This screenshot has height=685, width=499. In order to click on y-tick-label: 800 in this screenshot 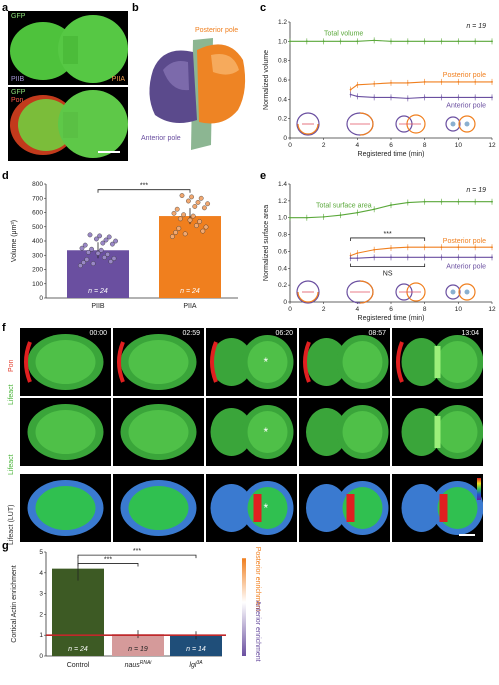, I will do `click(37, 184)`.